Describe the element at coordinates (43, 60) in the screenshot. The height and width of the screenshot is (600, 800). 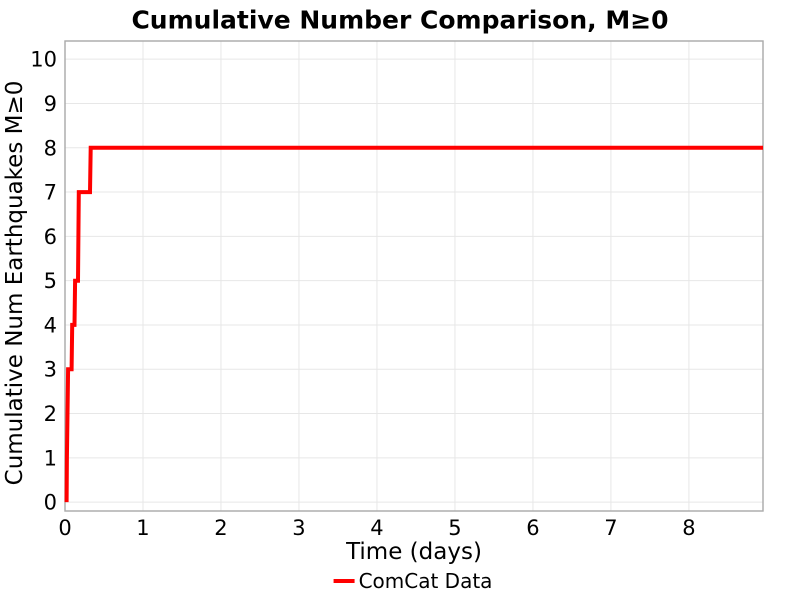
I see `y-tick-label: 10` at that location.